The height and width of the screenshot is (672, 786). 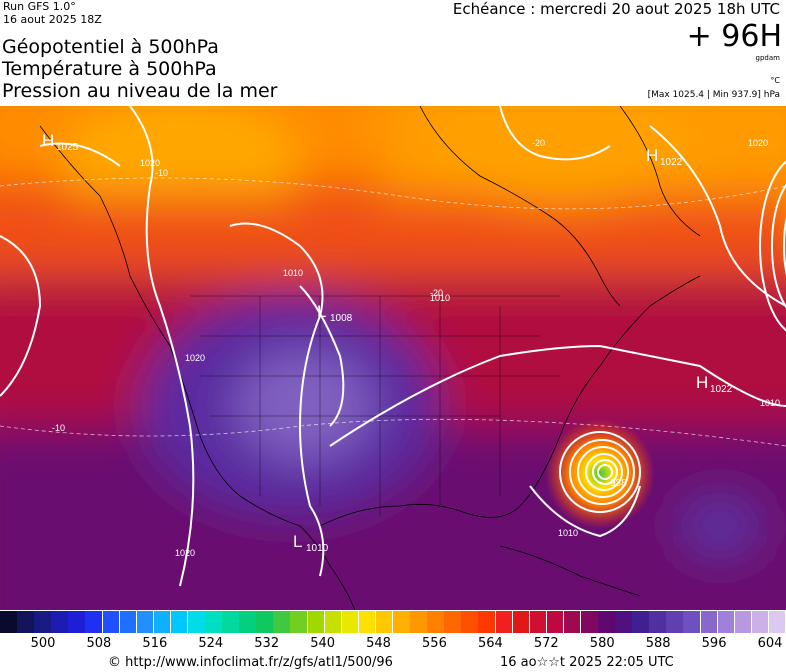 What do you see at coordinates (267, 643) in the screenshot?
I see `color-scale-label: 532` at bounding box center [267, 643].